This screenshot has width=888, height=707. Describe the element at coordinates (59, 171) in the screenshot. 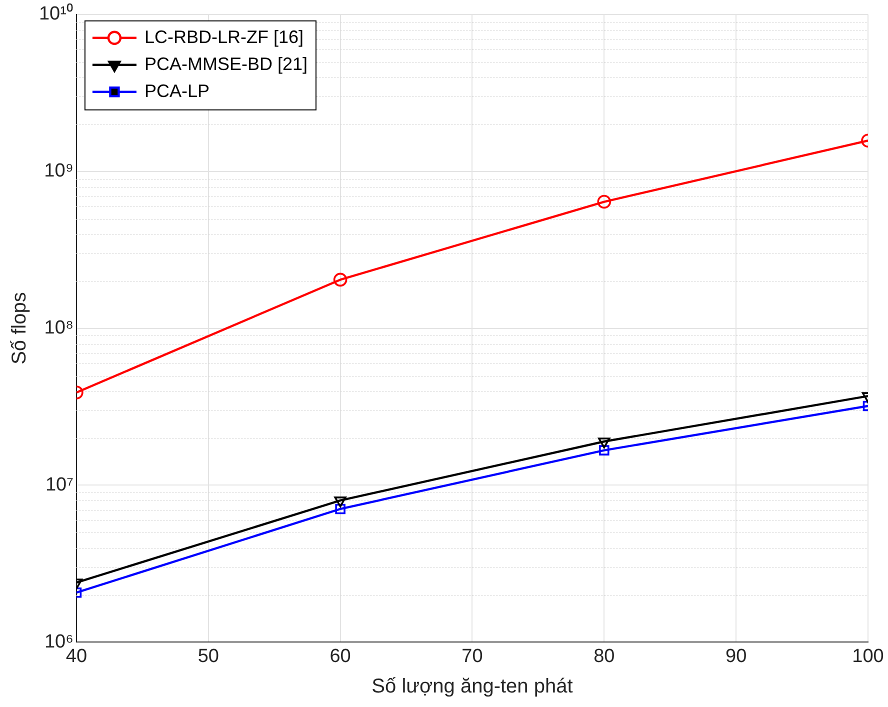

I see `y-tick-label: 10⁹` at that location.